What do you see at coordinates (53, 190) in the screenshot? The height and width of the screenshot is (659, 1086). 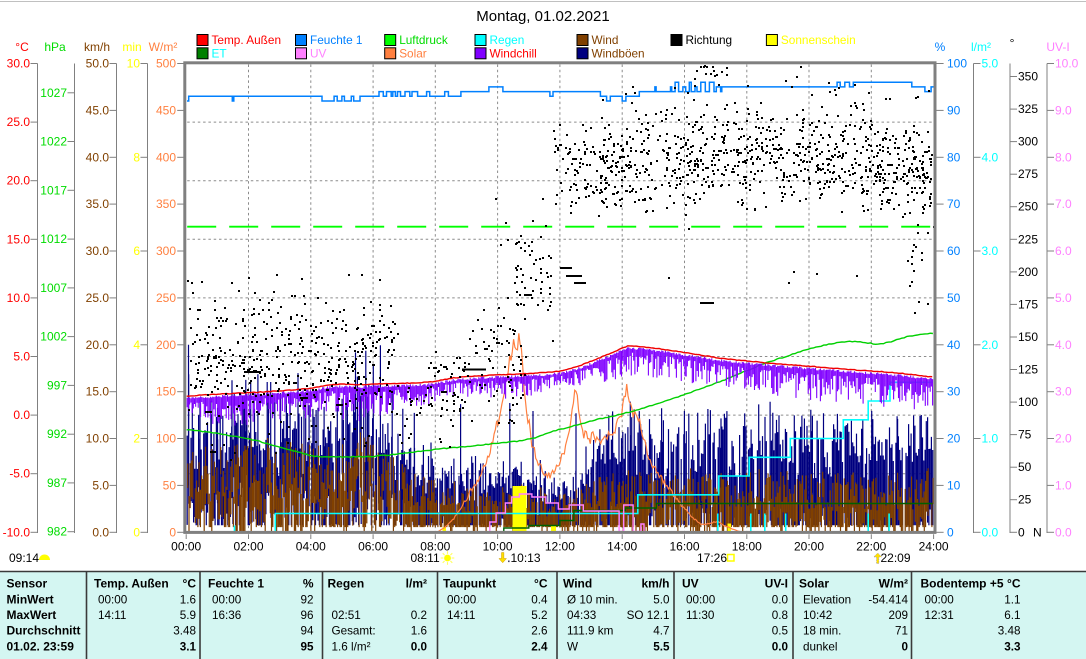 I see `svg-text: 1017` at bounding box center [53, 190].